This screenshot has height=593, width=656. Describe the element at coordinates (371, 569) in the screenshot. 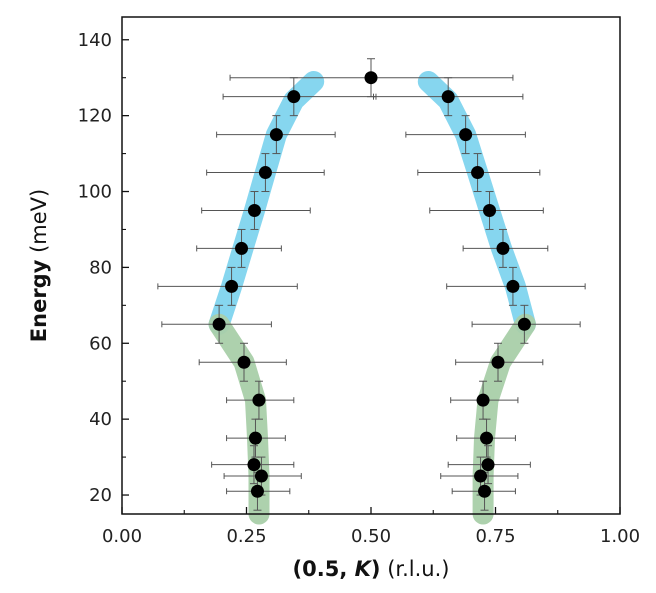

I see `x-axis-label: (0.5, K) (r.l.u.)` at that location.